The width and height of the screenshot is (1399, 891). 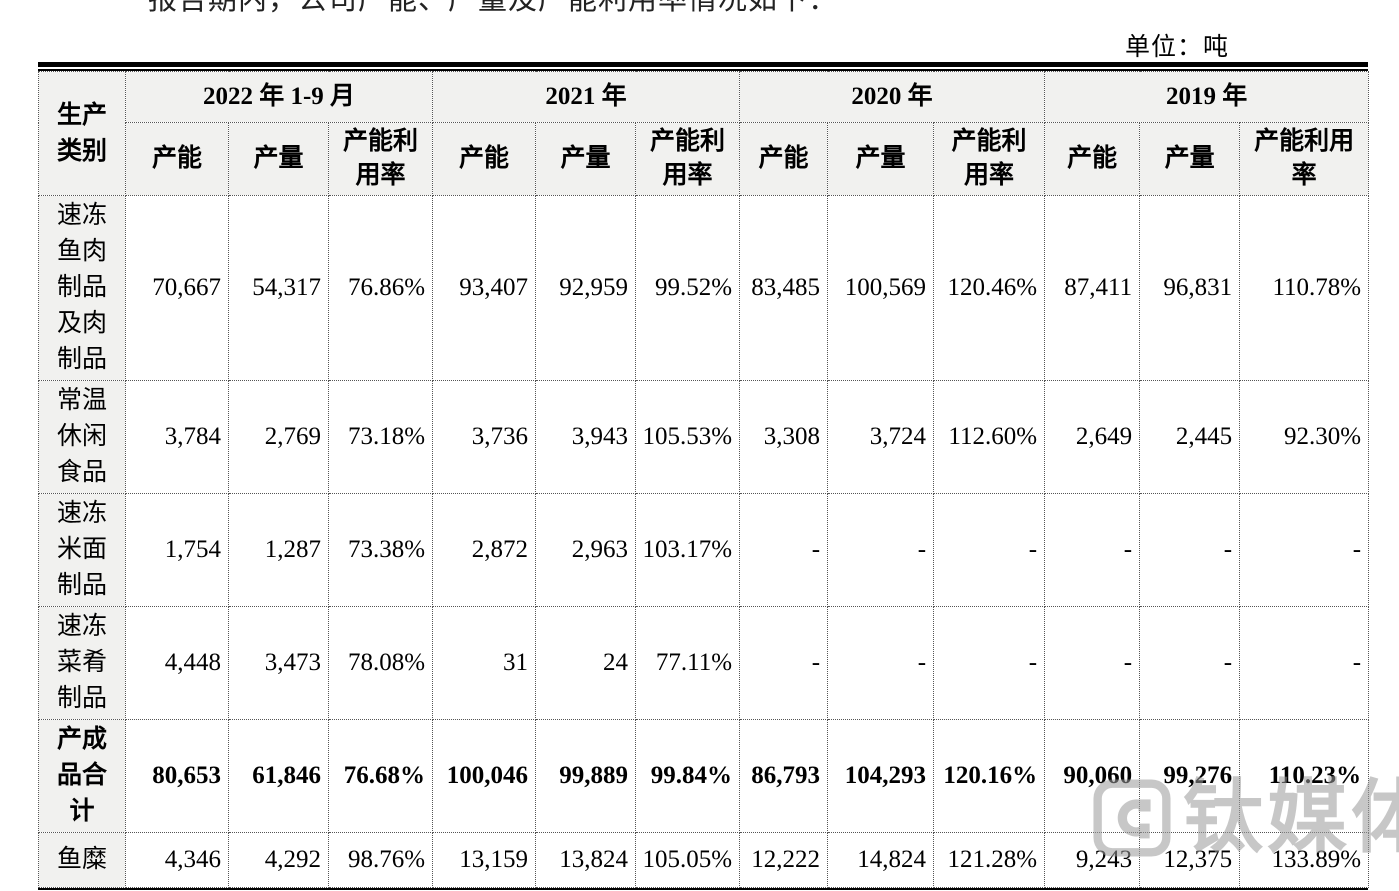 I want to click on cell: 61,846, so click(x=278, y=776).